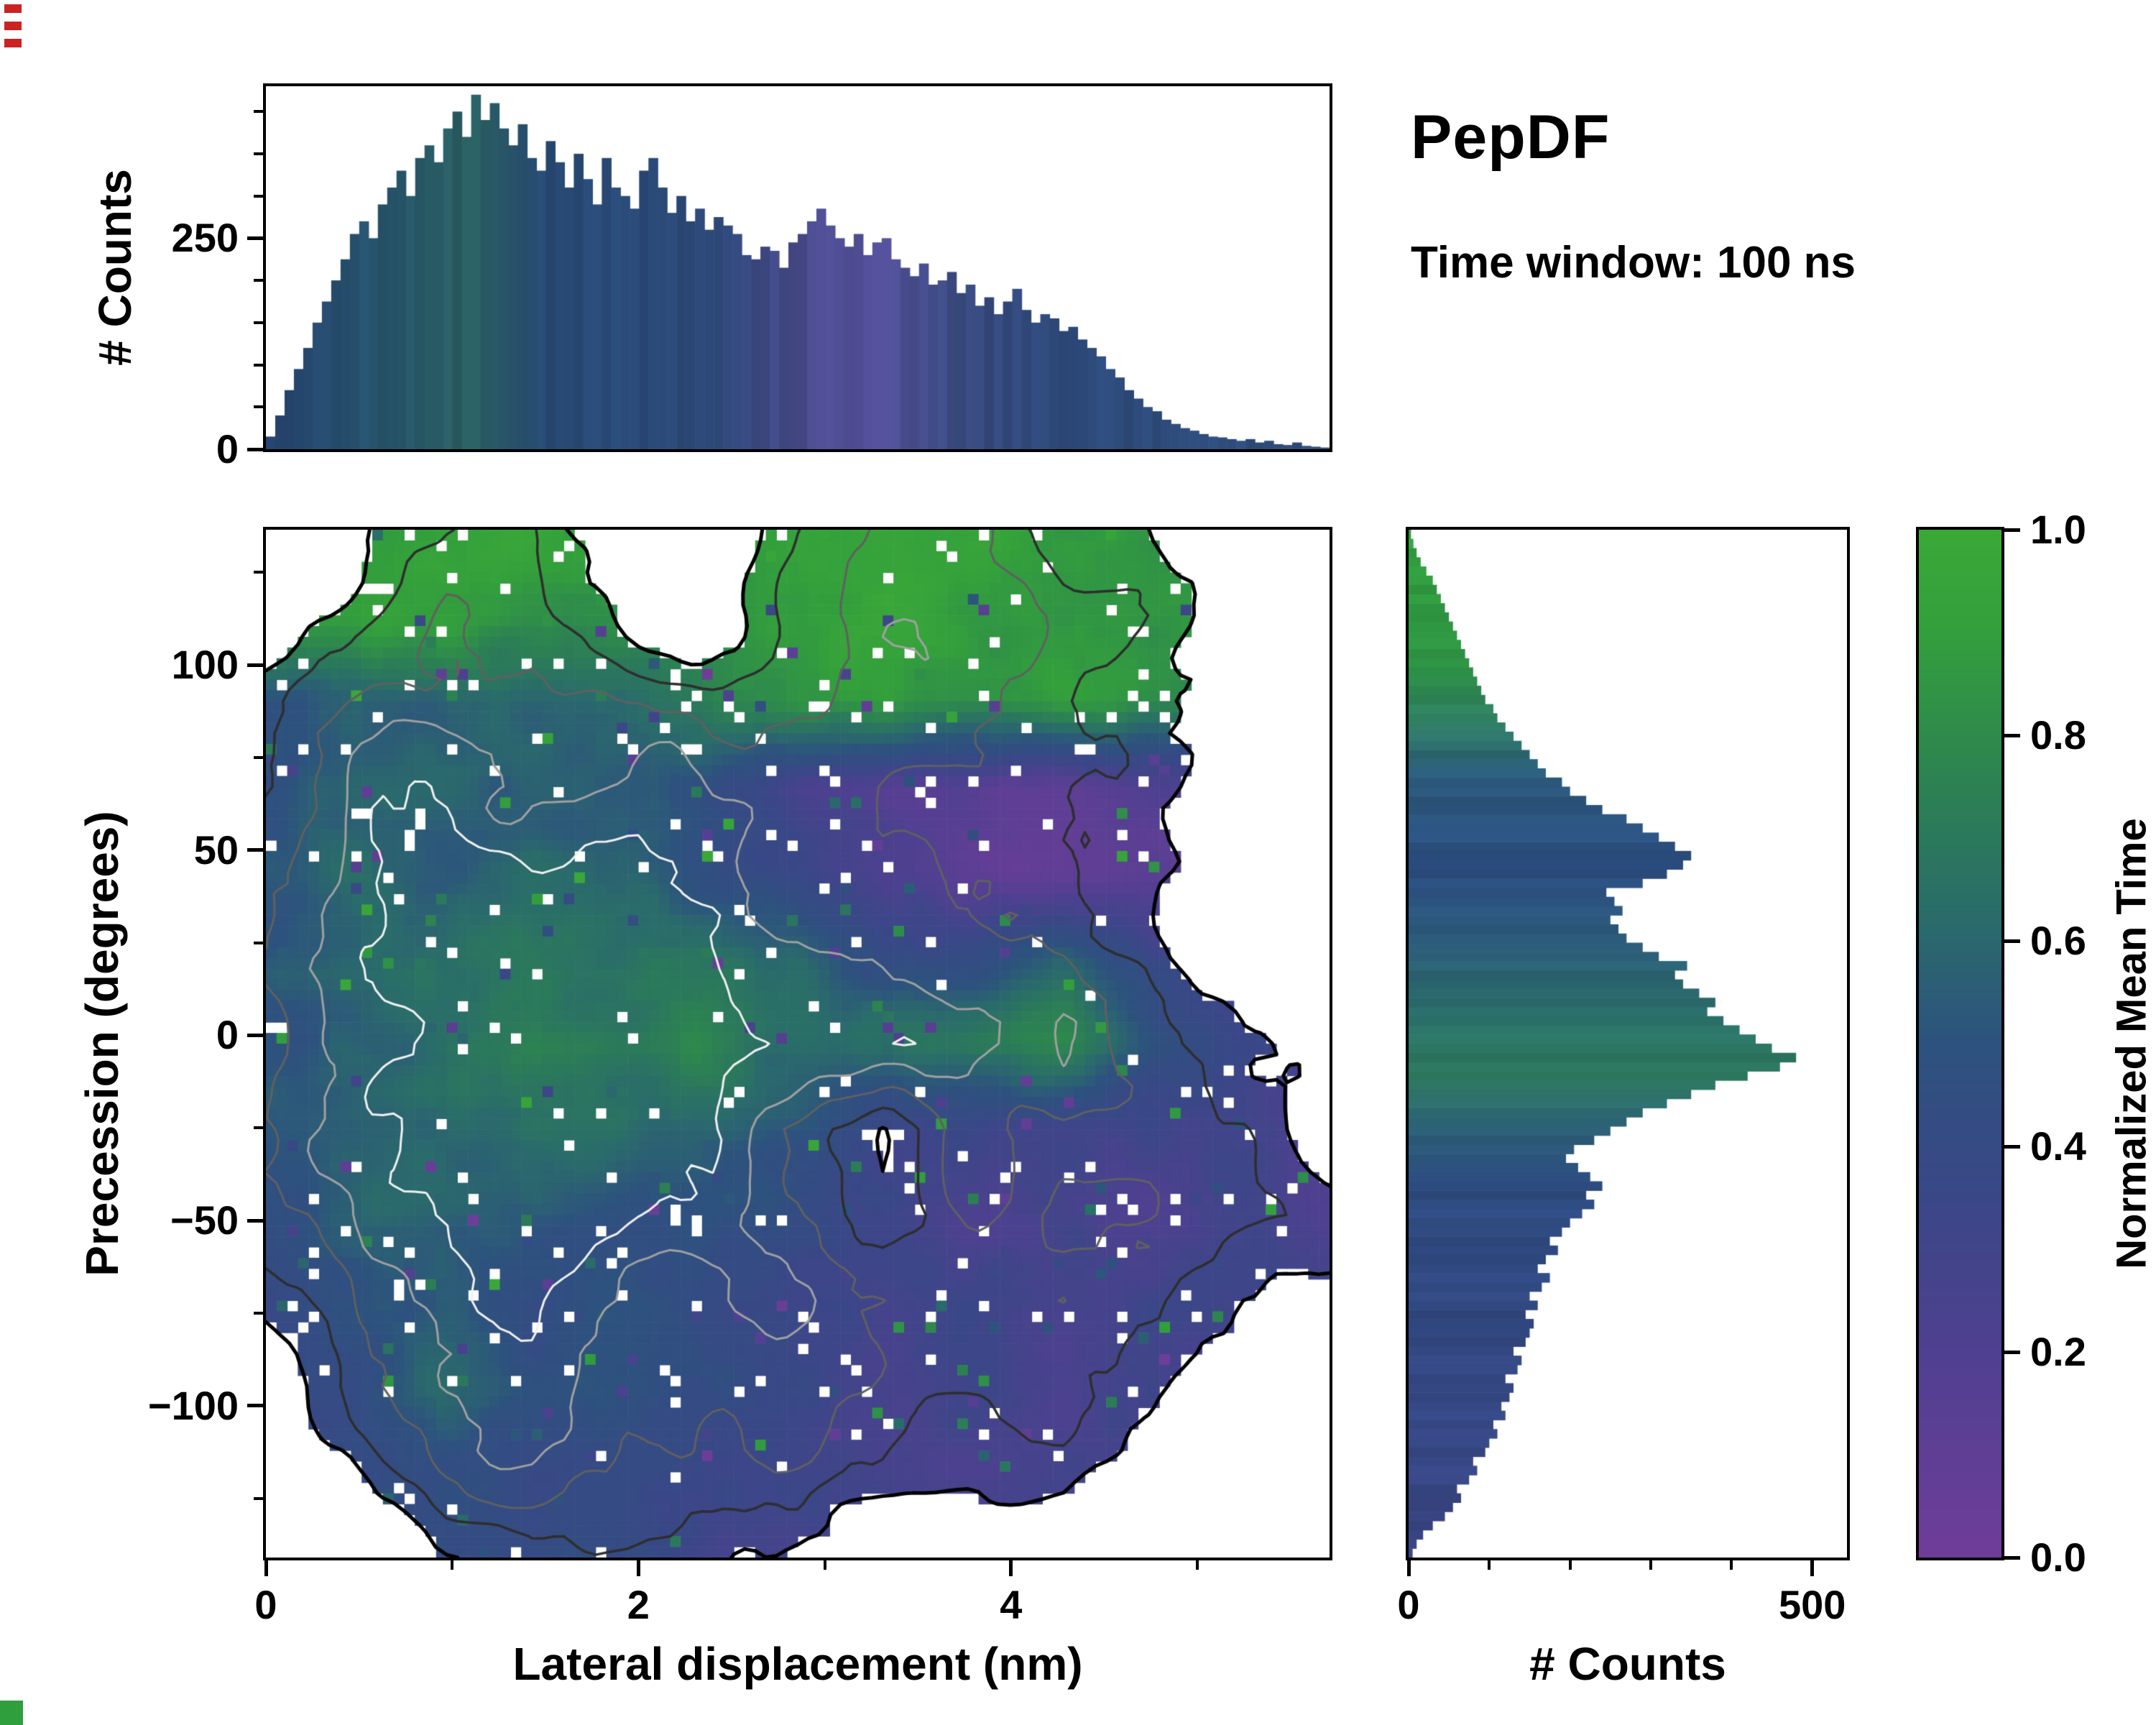 The width and height of the screenshot is (2156, 1725). What do you see at coordinates (1011, 1604) in the screenshot?
I see `main-x-tick-label: 4` at bounding box center [1011, 1604].